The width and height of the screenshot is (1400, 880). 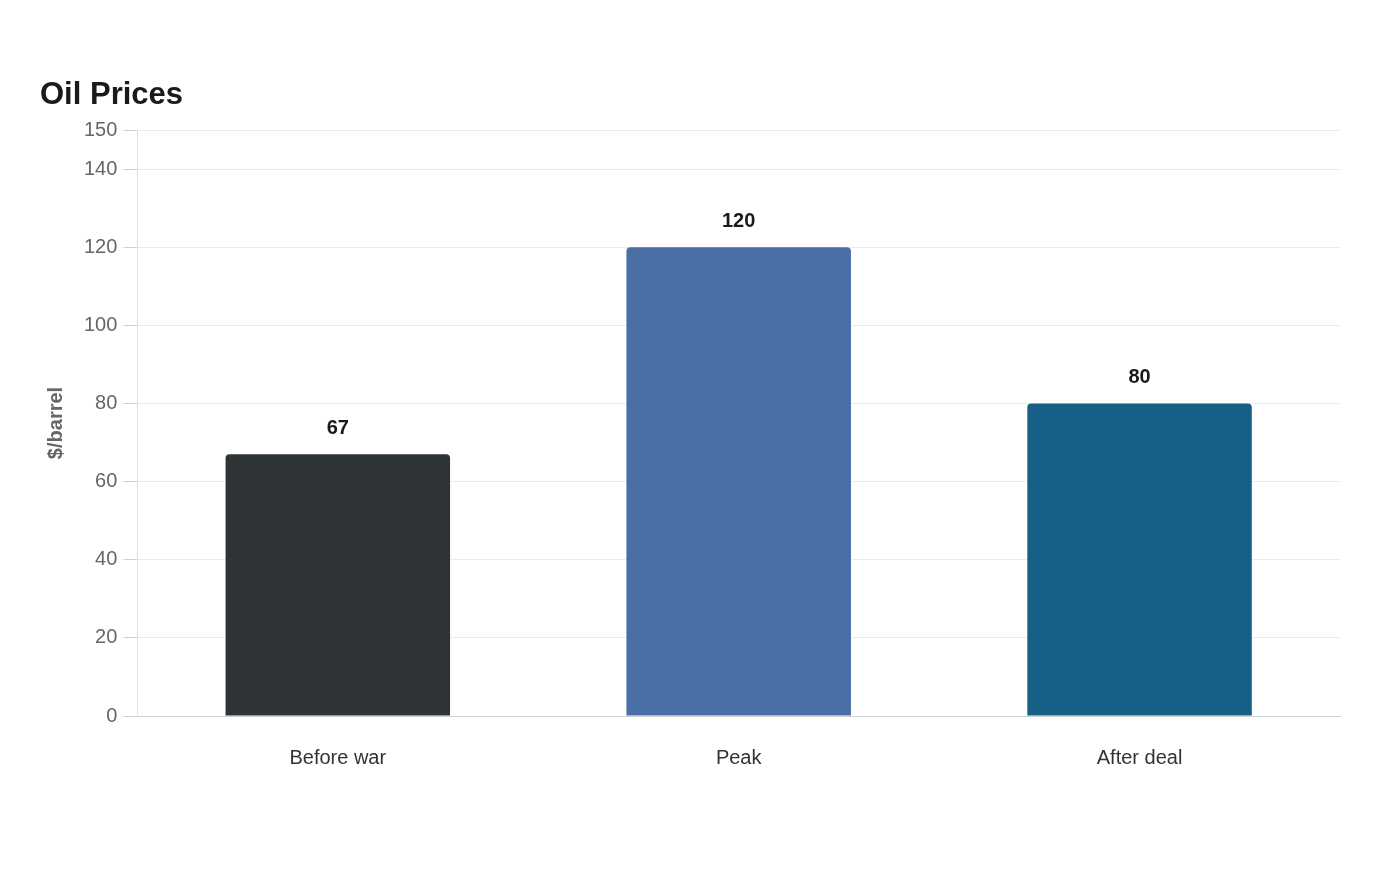 I want to click on y-tick-label: 120, so click(x=100, y=245).